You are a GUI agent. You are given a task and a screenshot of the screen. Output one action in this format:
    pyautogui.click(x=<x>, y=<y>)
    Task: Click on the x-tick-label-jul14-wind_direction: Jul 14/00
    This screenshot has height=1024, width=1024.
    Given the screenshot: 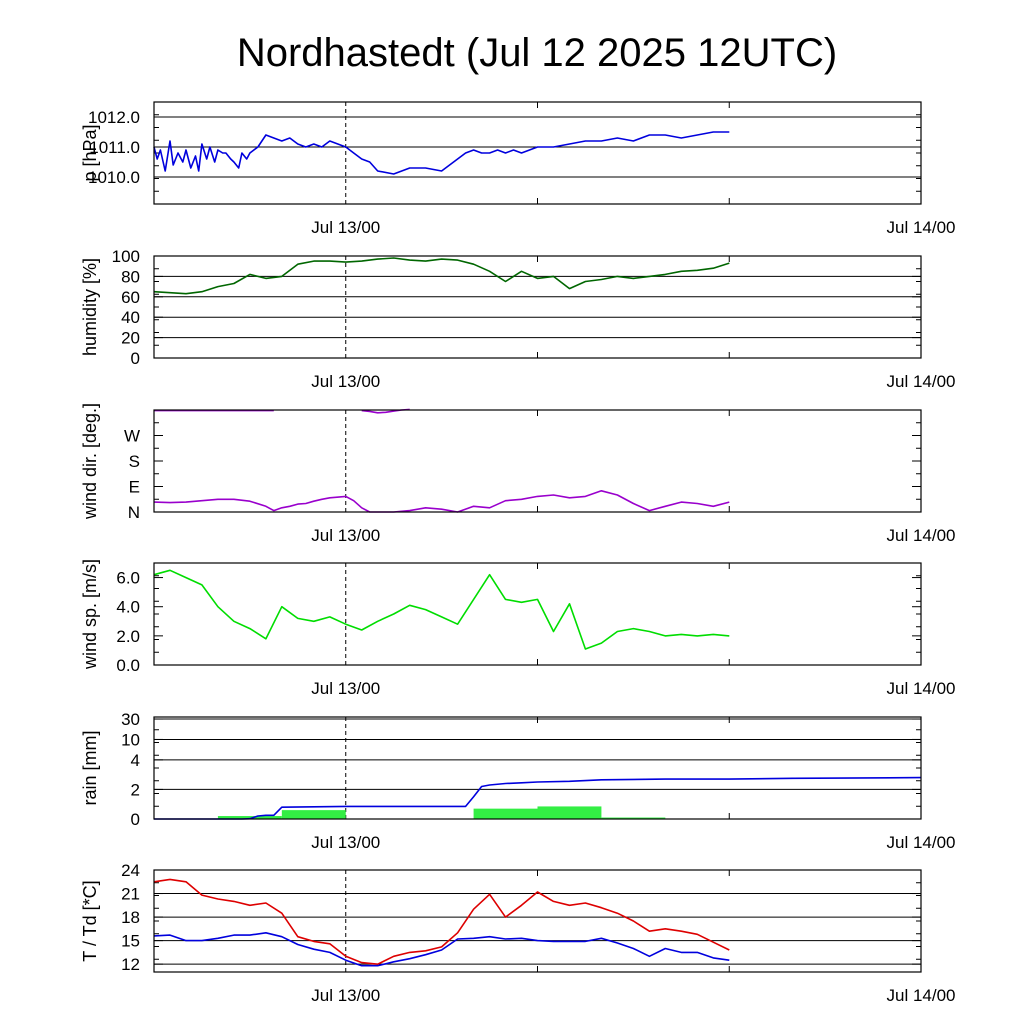 What is the action you would take?
    pyautogui.click(x=921, y=535)
    